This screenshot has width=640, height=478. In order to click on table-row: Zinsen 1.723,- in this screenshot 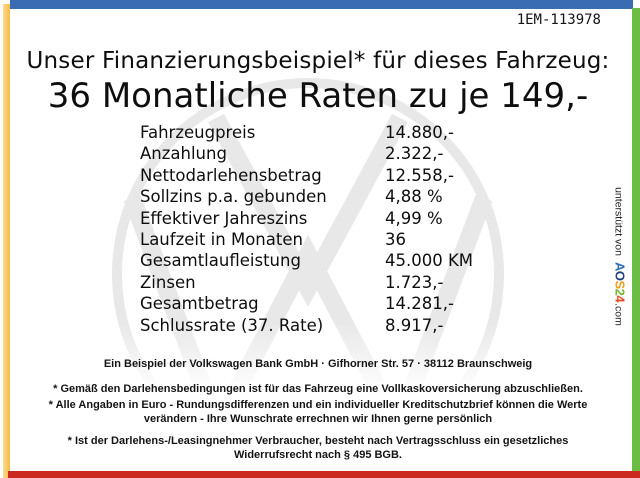, I will do `click(306, 282)`.